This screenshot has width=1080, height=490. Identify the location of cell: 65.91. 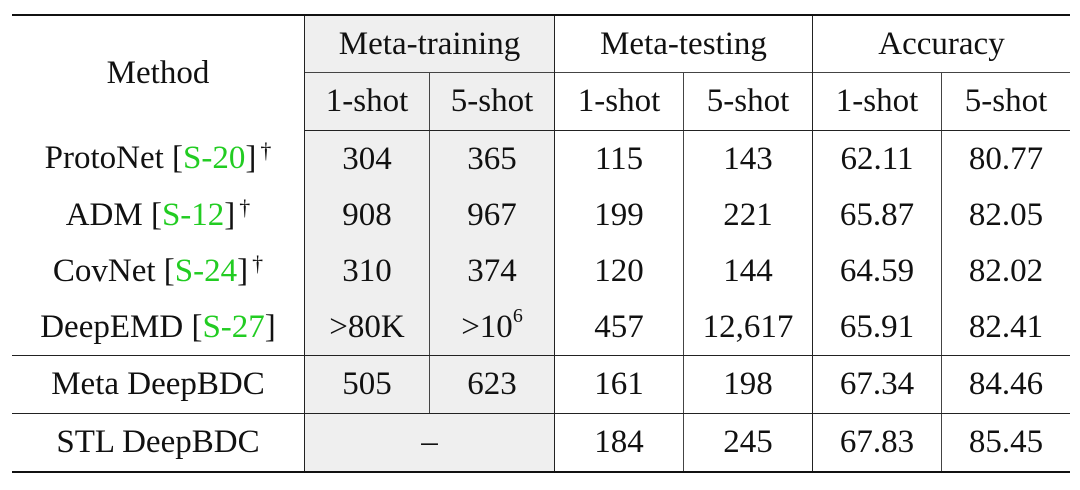
(877, 327).